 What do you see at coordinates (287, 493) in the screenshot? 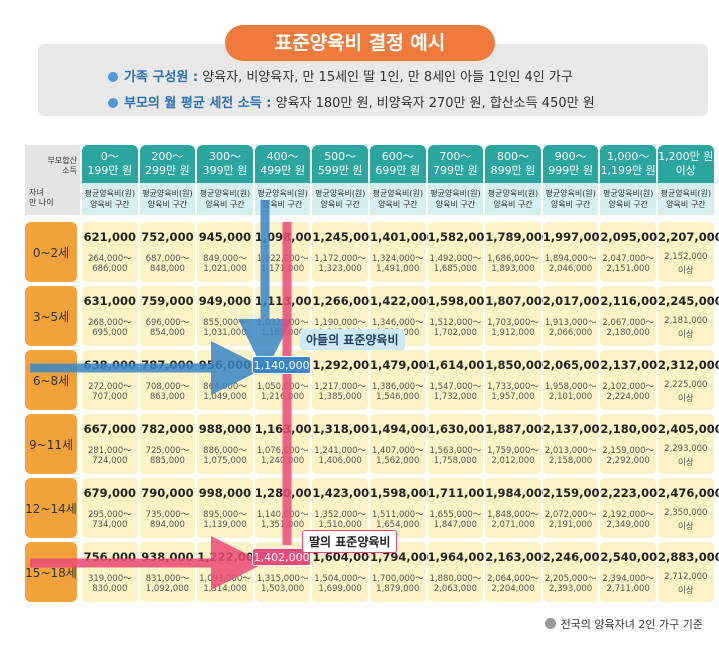
I see `average-cost: 1,280,000` at bounding box center [287, 493].